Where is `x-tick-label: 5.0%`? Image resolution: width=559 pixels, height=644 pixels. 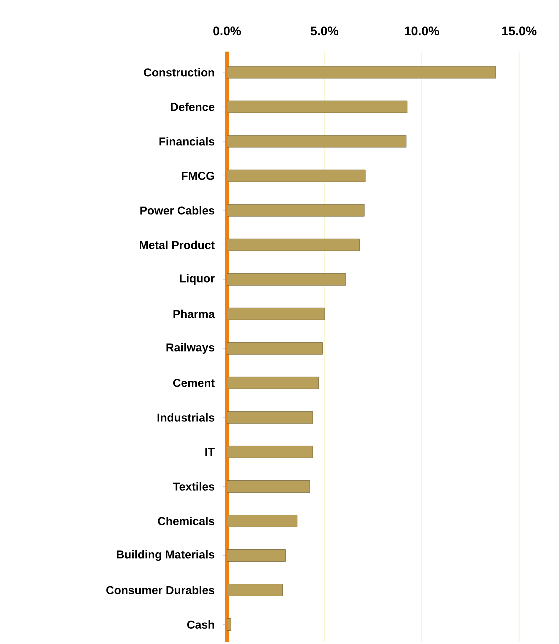 x-tick-label: 5.0% is located at coordinates (324, 31).